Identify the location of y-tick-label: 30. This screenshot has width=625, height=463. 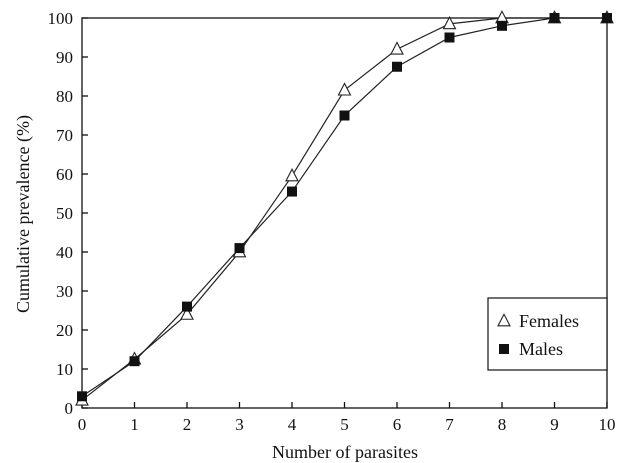
(64, 291).